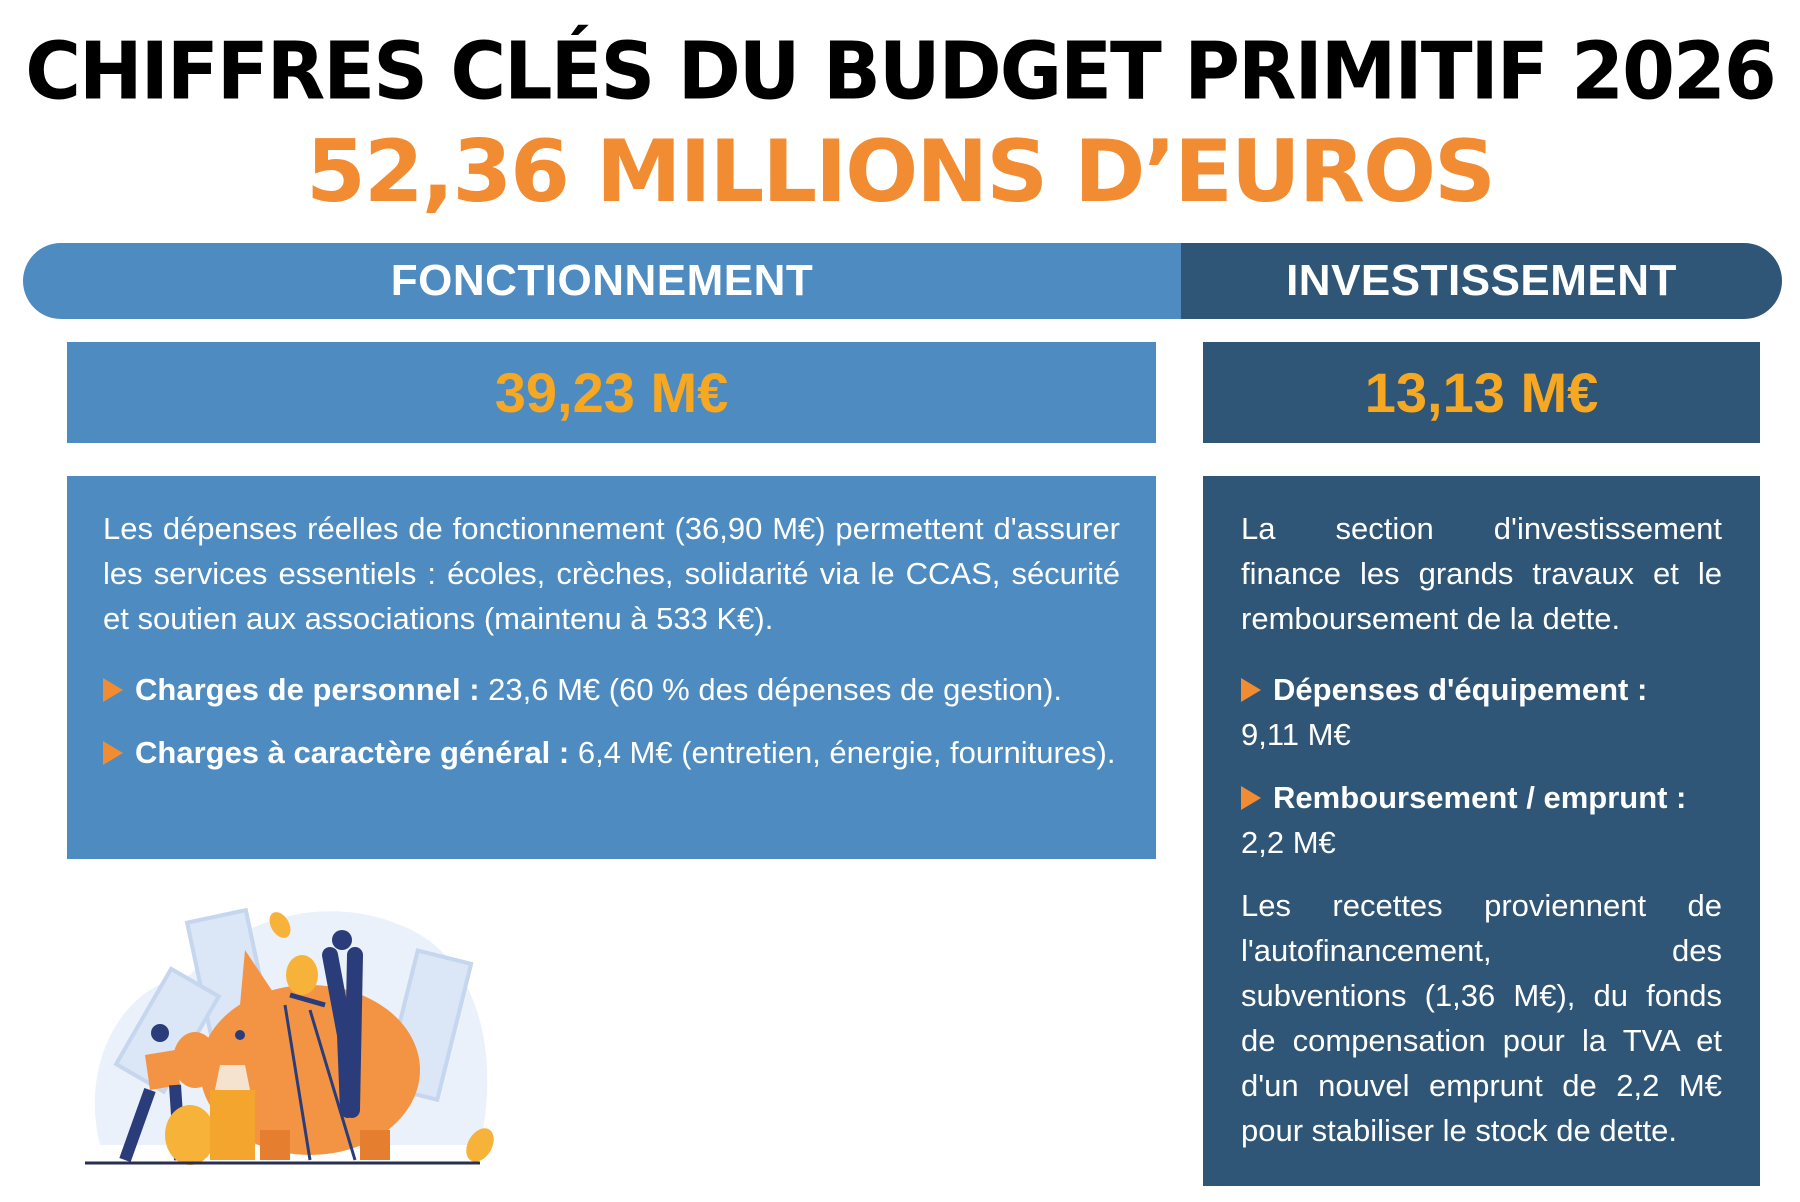 The width and height of the screenshot is (1800, 1202). Describe the element at coordinates (1480, 797) in the screenshot. I see `item-label: Remboursement / emprunt :` at that location.